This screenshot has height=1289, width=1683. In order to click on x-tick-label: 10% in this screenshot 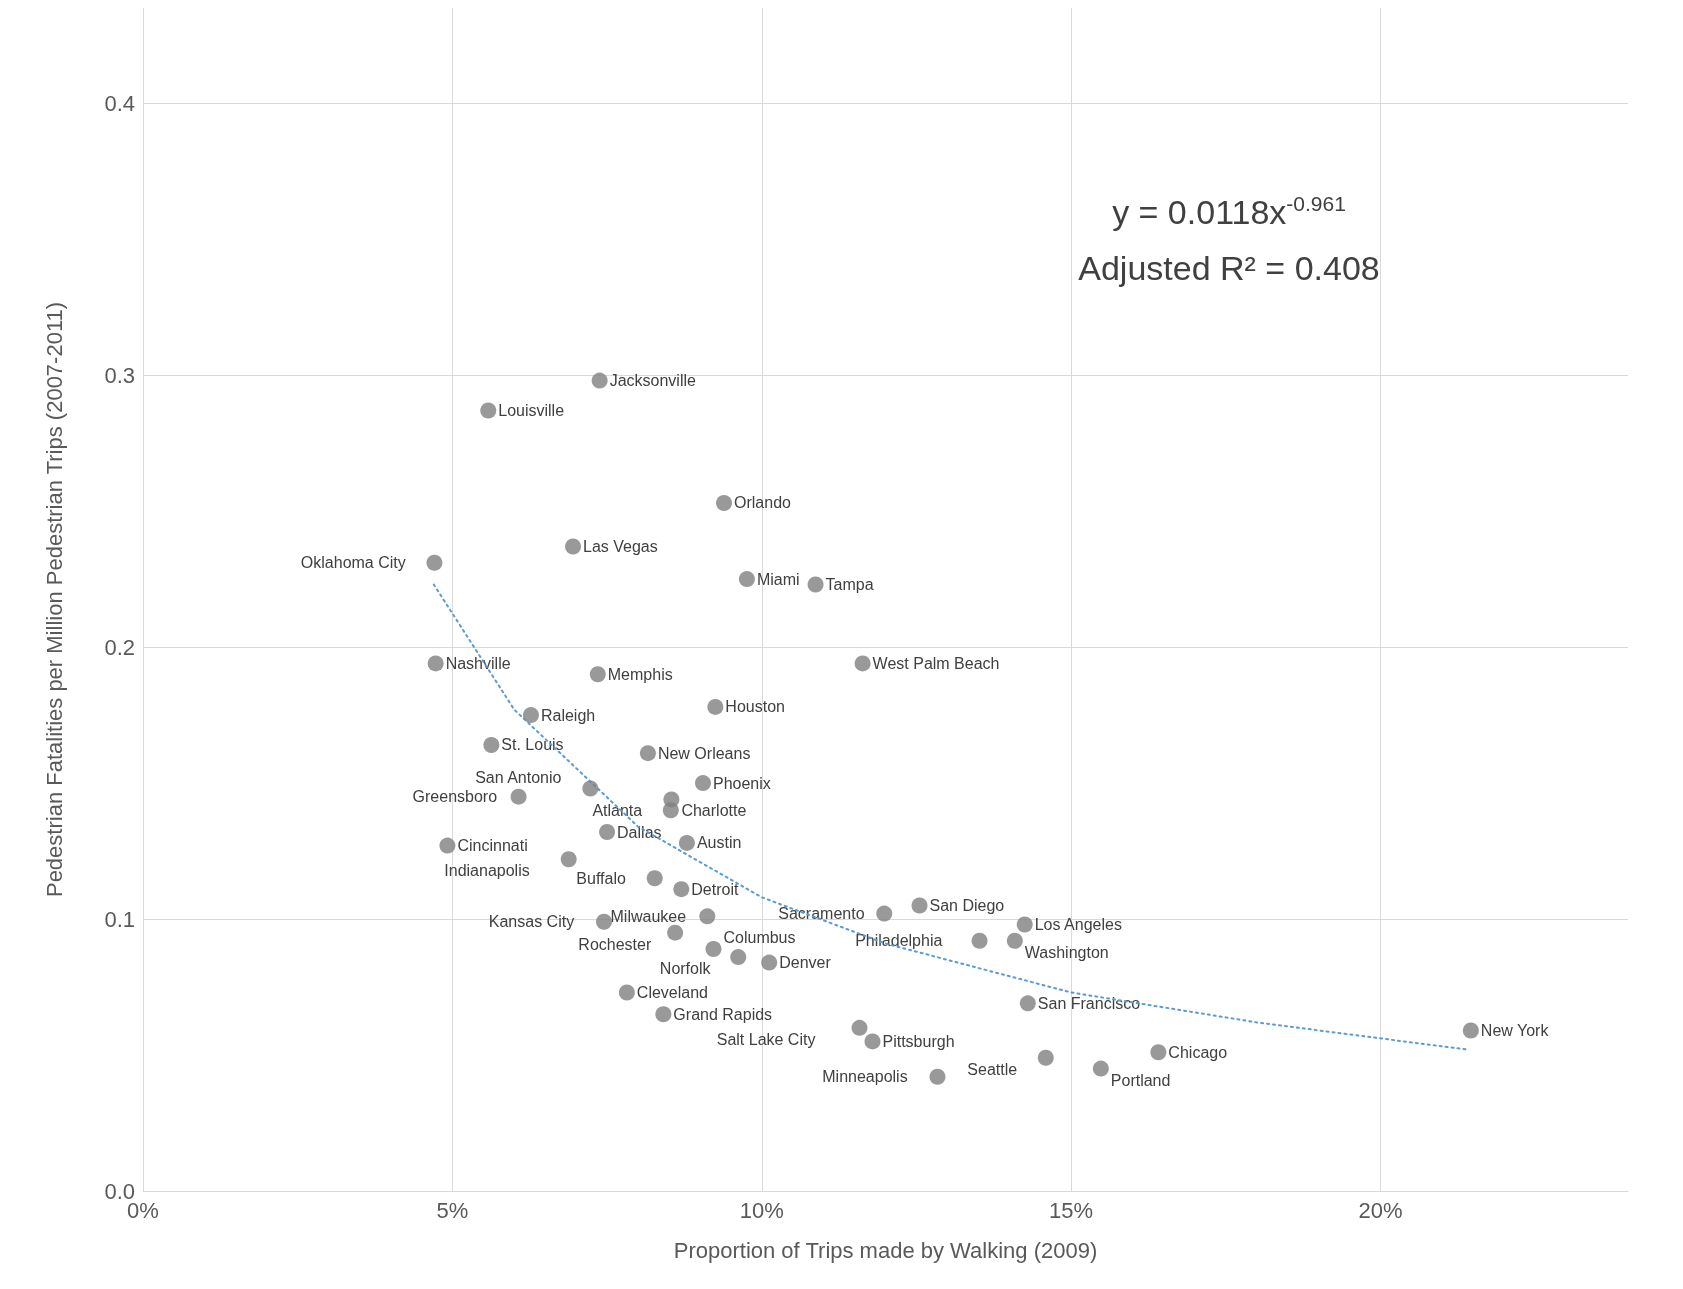, I will do `click(761, 1210)`.